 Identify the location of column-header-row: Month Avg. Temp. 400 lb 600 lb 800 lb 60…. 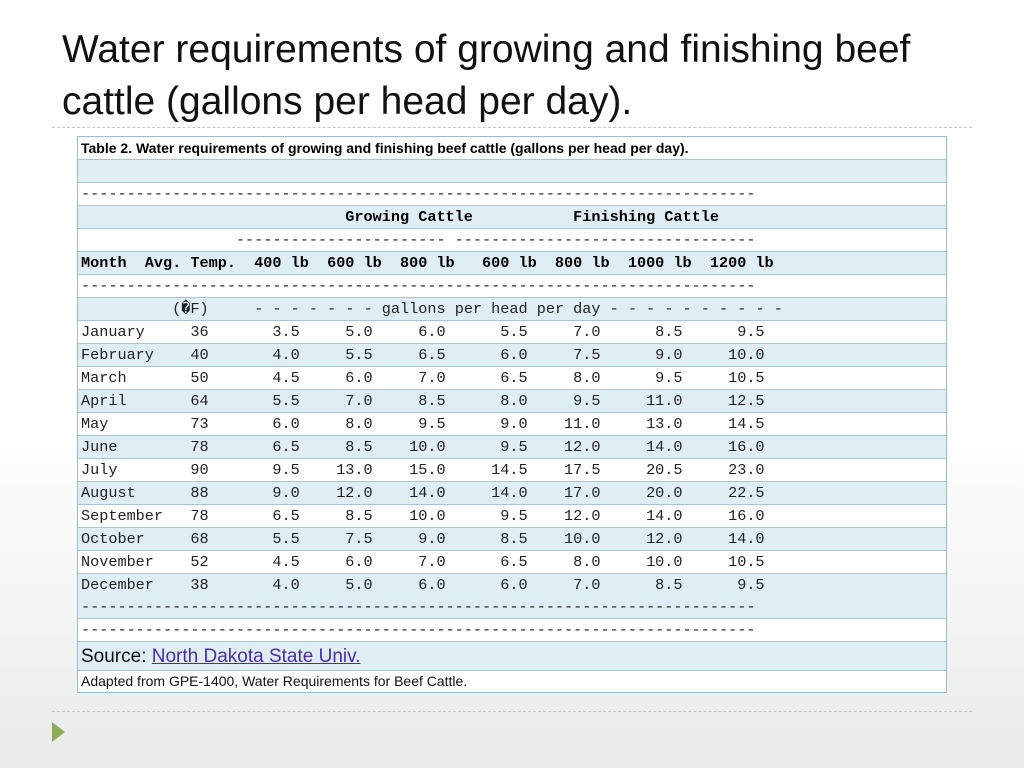
(512, 263).